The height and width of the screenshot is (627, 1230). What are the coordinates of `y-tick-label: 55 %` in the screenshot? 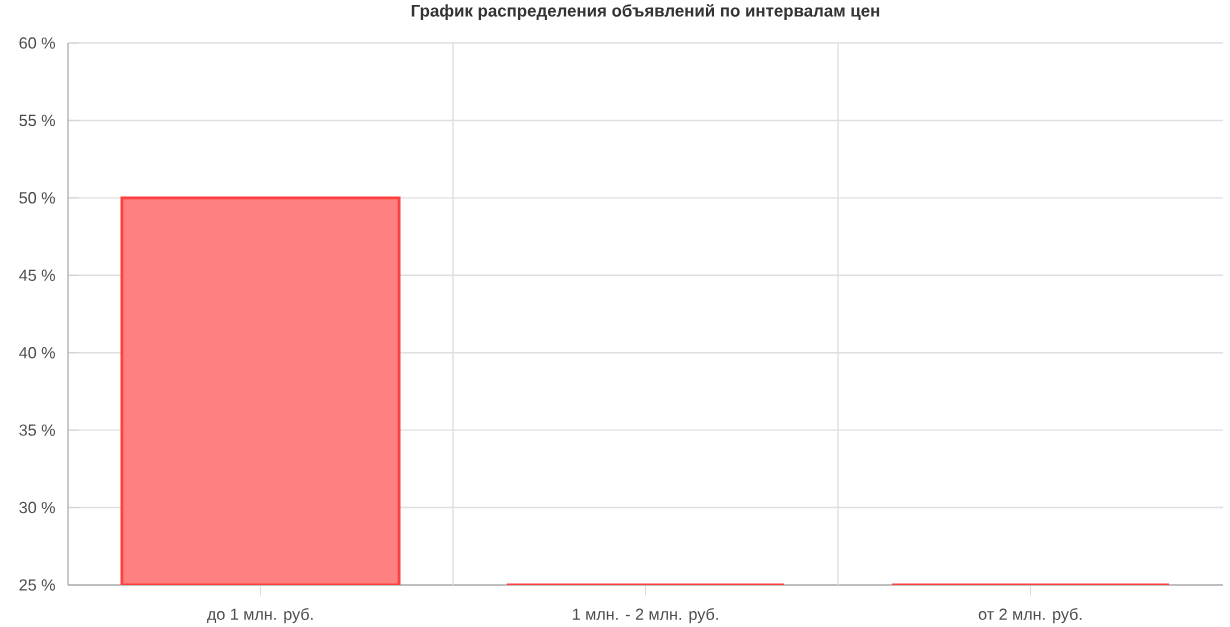 It's located at (37, 120).